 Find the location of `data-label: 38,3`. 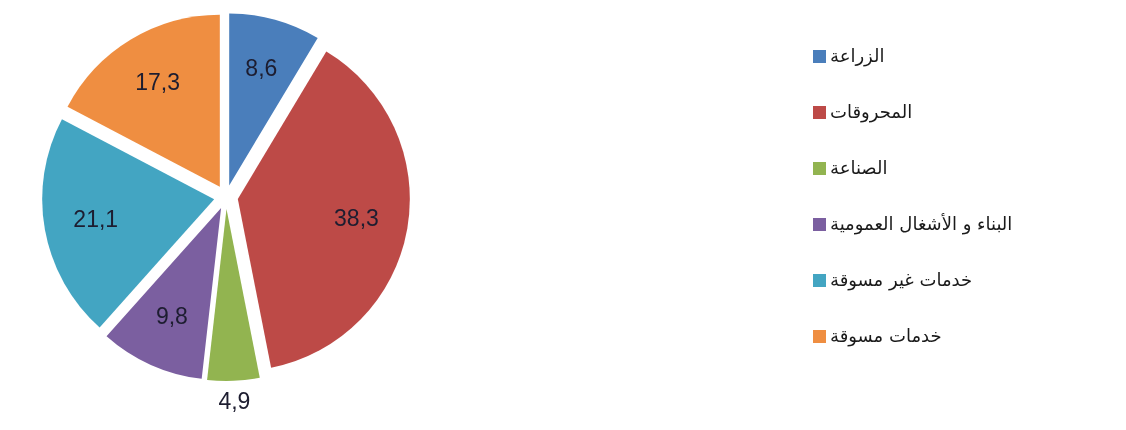

data-label: 38,3 is located at coordinates (356, 218).